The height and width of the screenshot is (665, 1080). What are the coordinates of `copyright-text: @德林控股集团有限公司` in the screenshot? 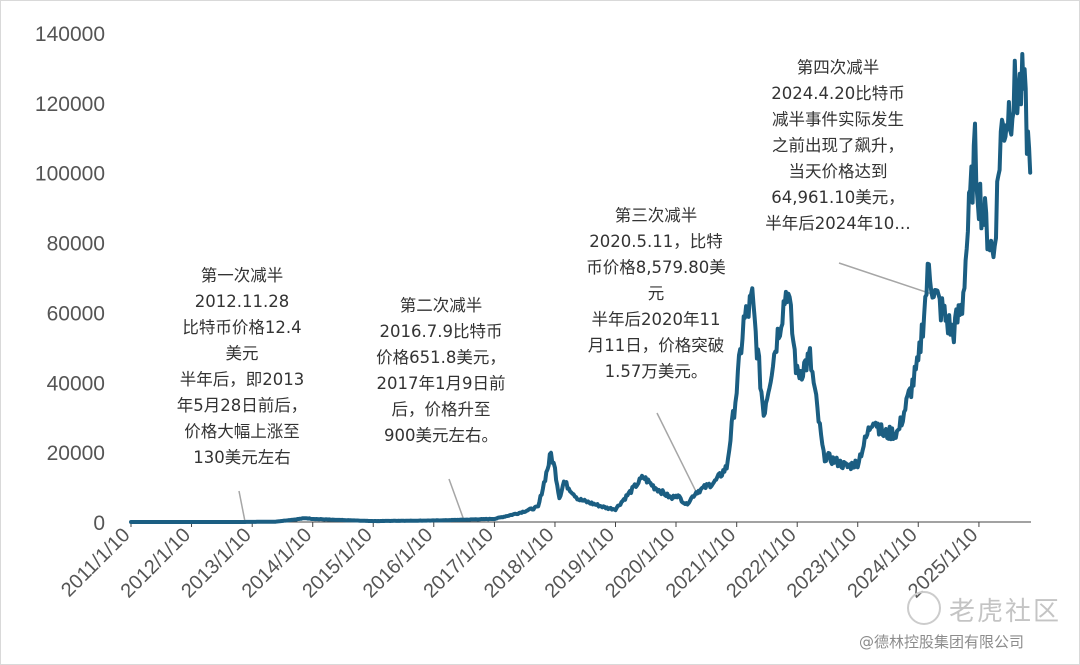 It's located at (942, 642).